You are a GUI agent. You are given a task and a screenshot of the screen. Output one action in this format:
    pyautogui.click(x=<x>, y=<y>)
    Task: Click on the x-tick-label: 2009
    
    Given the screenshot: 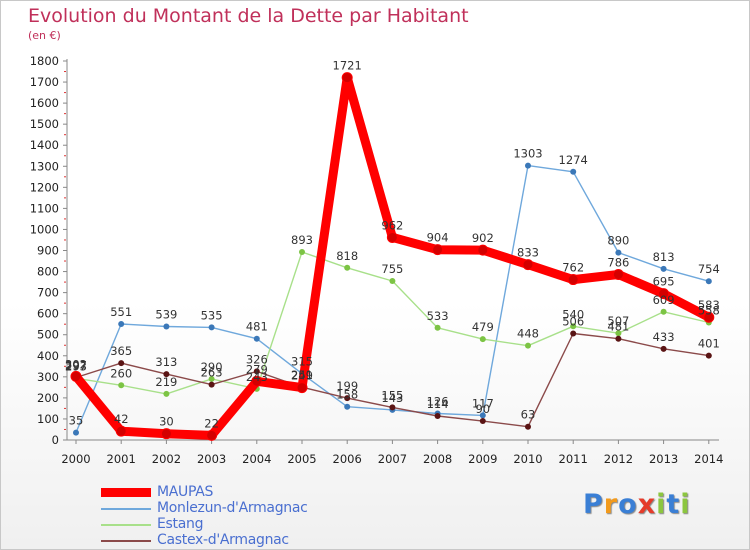 What is the action you would take?
    pyautogui.click(x=482, y=459)
    